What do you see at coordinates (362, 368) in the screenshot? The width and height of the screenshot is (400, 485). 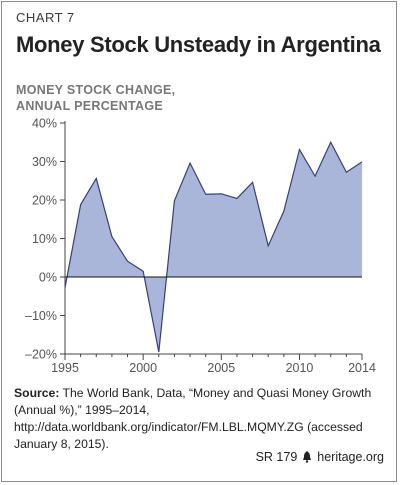 I see `x-tick-label: 2014` at bounding box center [362, 368].